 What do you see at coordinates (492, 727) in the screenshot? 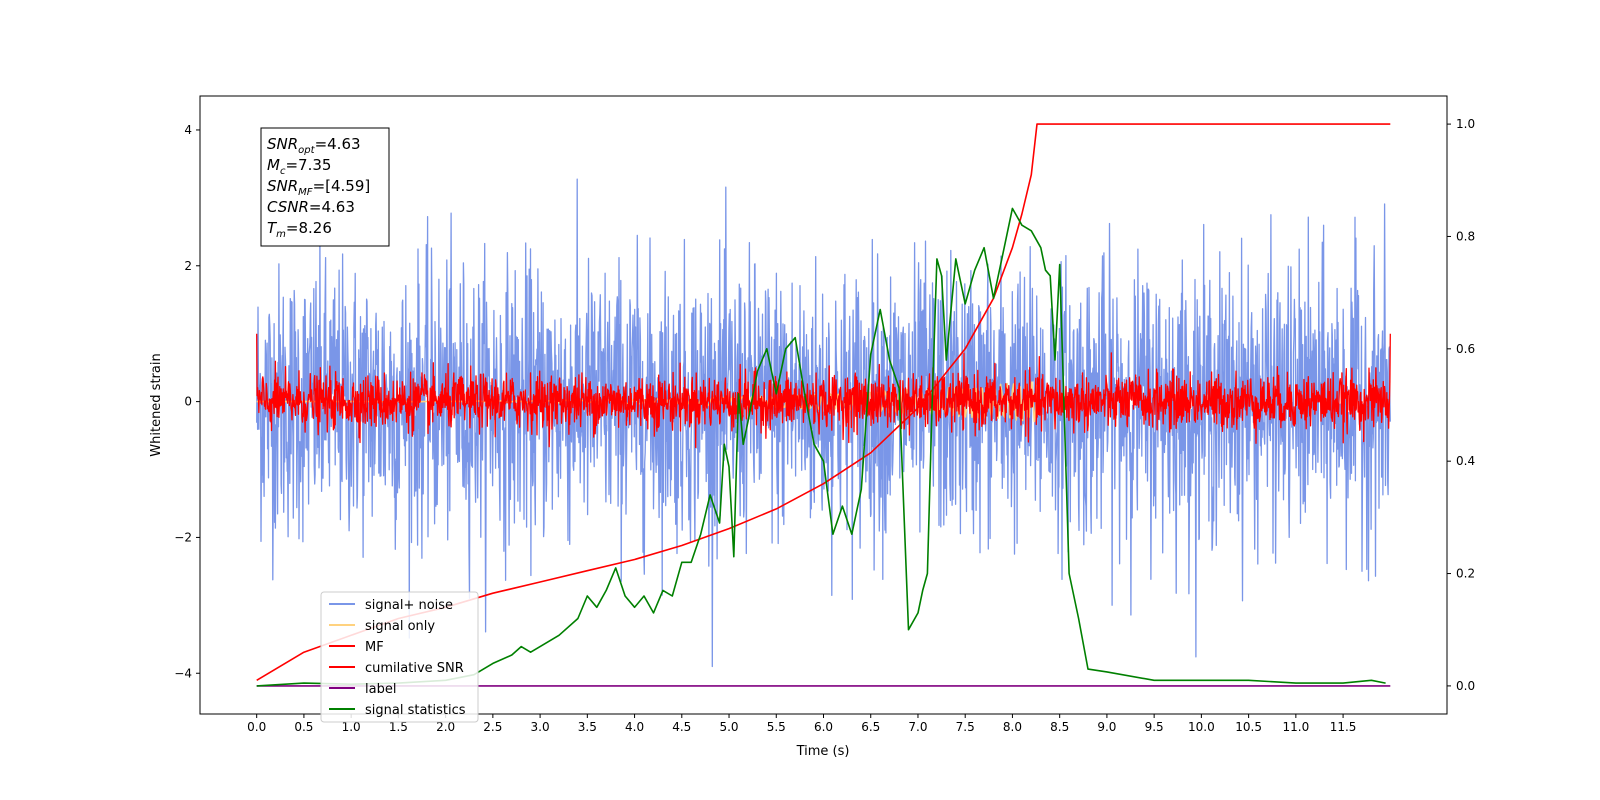
I see `x-tick-label: 2.5` at bounding box center [492, 727].